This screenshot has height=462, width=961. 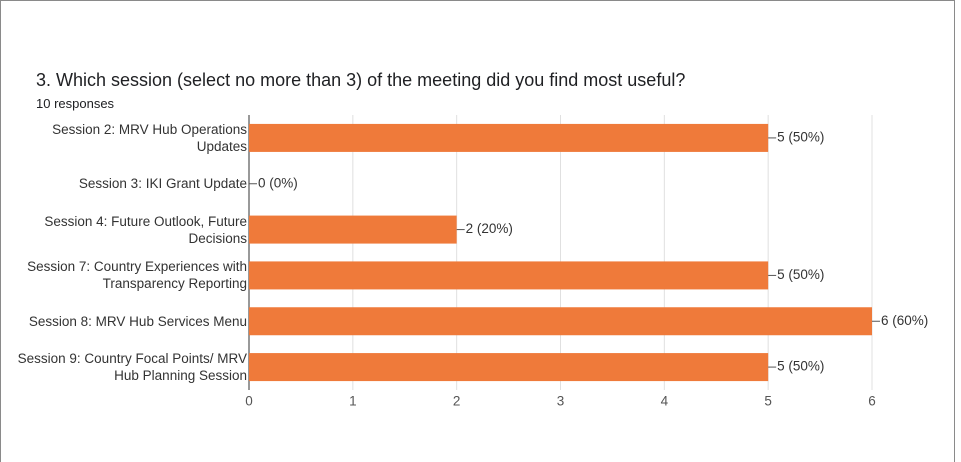 What do you see at coordinates (665, 401) in the screenshot?
I see `x-tick-label: 4` at bounding box center [665, 401].